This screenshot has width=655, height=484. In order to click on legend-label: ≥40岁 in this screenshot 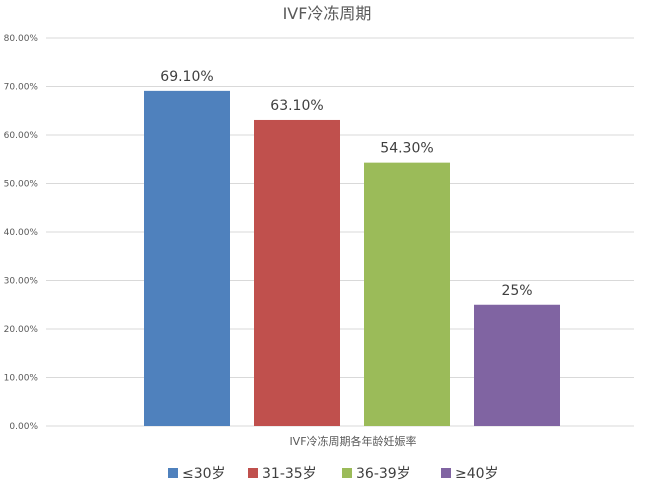, I will do `click(477, 474)`.